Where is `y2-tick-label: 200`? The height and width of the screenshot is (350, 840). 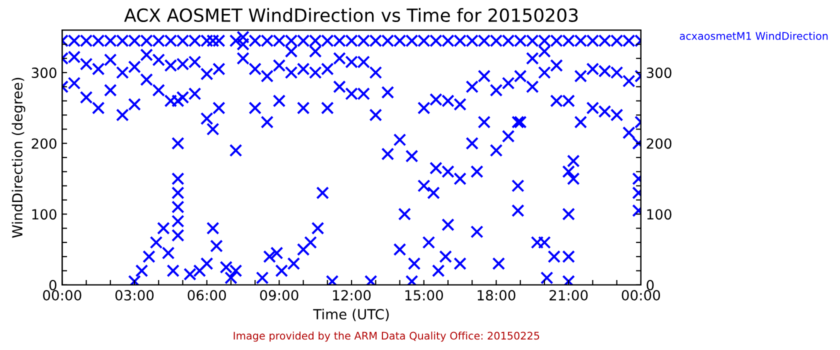
y2-tick-label: 200 is located at coordinates (659, 143).